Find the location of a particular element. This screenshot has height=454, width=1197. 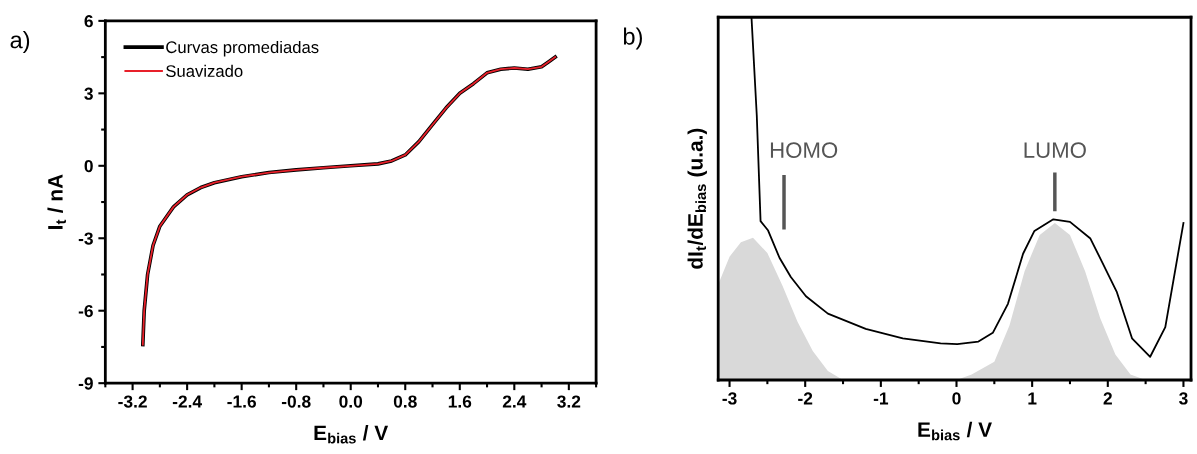

legend-label: Curvas promediadas is located at coordinates (242, 48).